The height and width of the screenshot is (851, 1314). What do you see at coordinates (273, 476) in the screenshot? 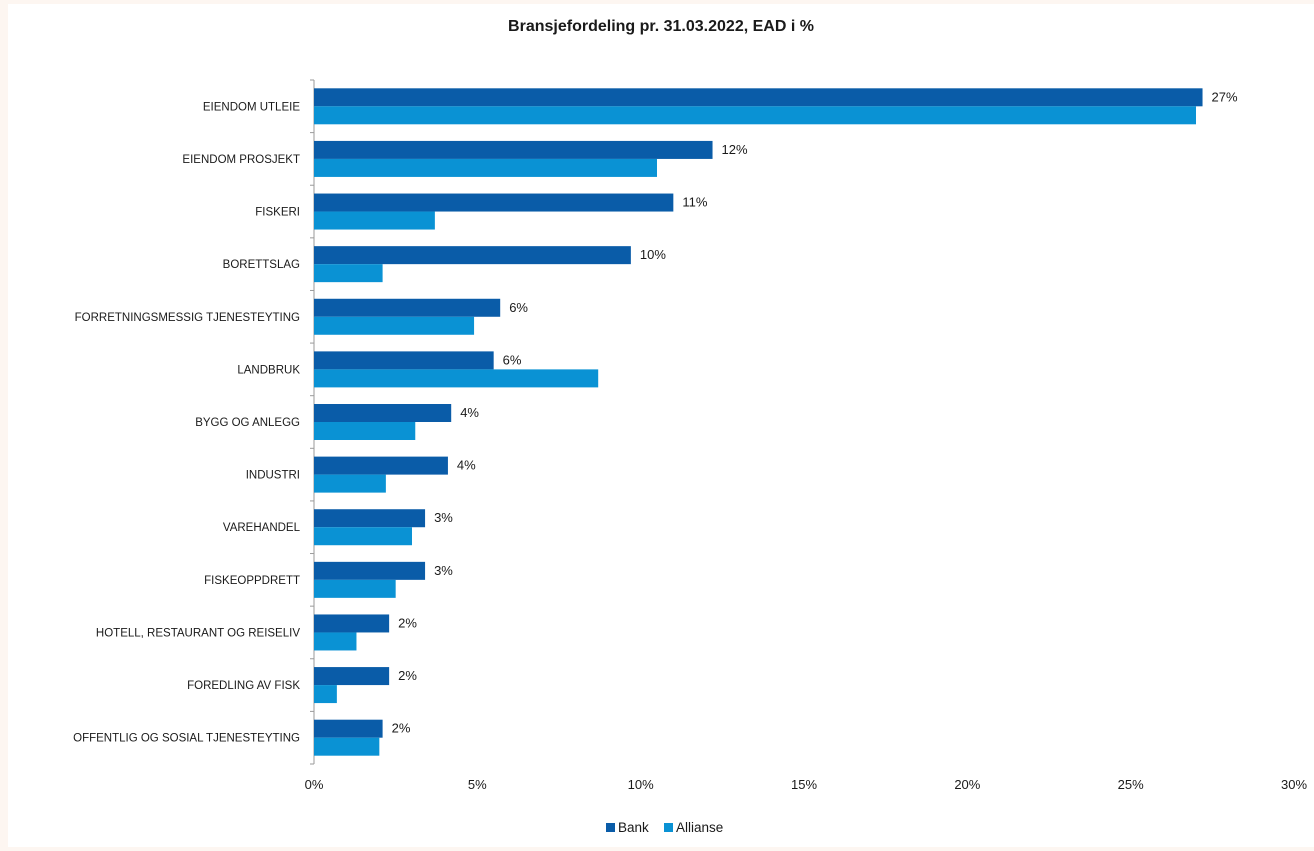
I see `category-label: INDUSTRI` at bounding box center [273, 476].